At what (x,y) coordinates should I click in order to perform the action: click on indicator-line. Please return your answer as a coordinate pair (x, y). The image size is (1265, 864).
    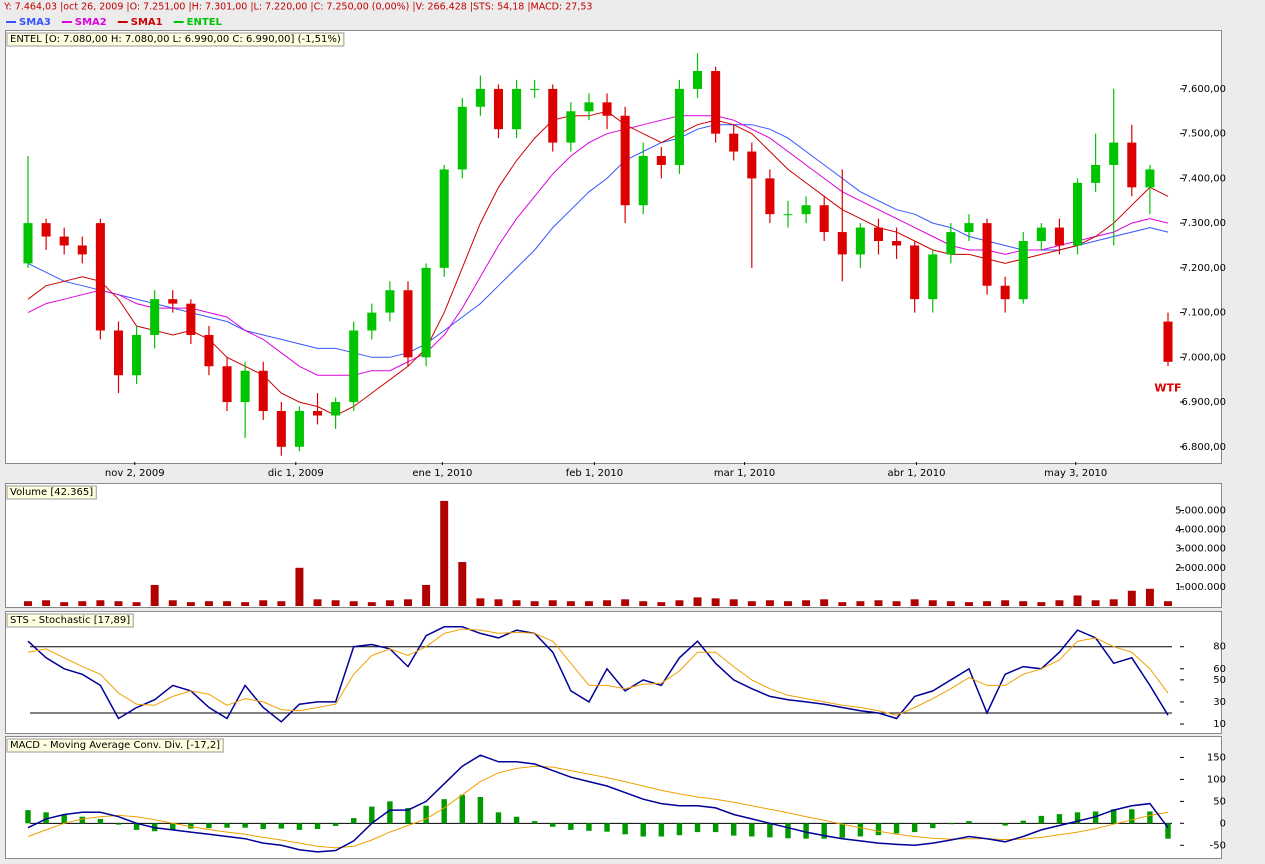
    Looking at the image, I should click on (598, 807).